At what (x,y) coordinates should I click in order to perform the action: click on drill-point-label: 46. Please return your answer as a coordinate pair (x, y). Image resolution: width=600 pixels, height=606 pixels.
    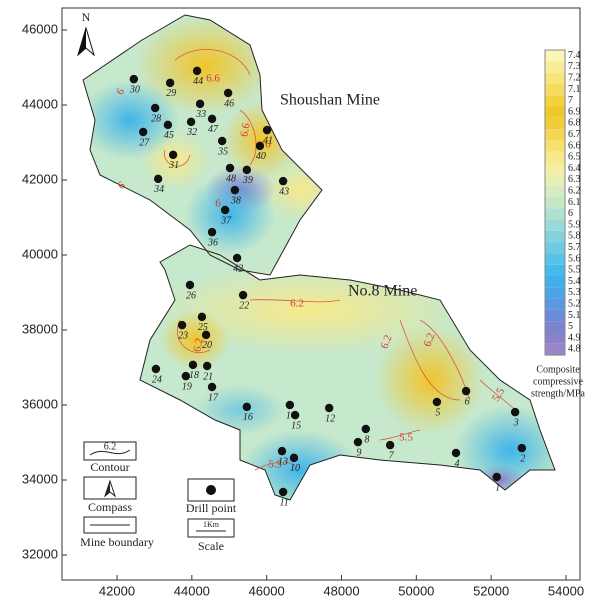
    Looking at the image, I should click on (229, 103).